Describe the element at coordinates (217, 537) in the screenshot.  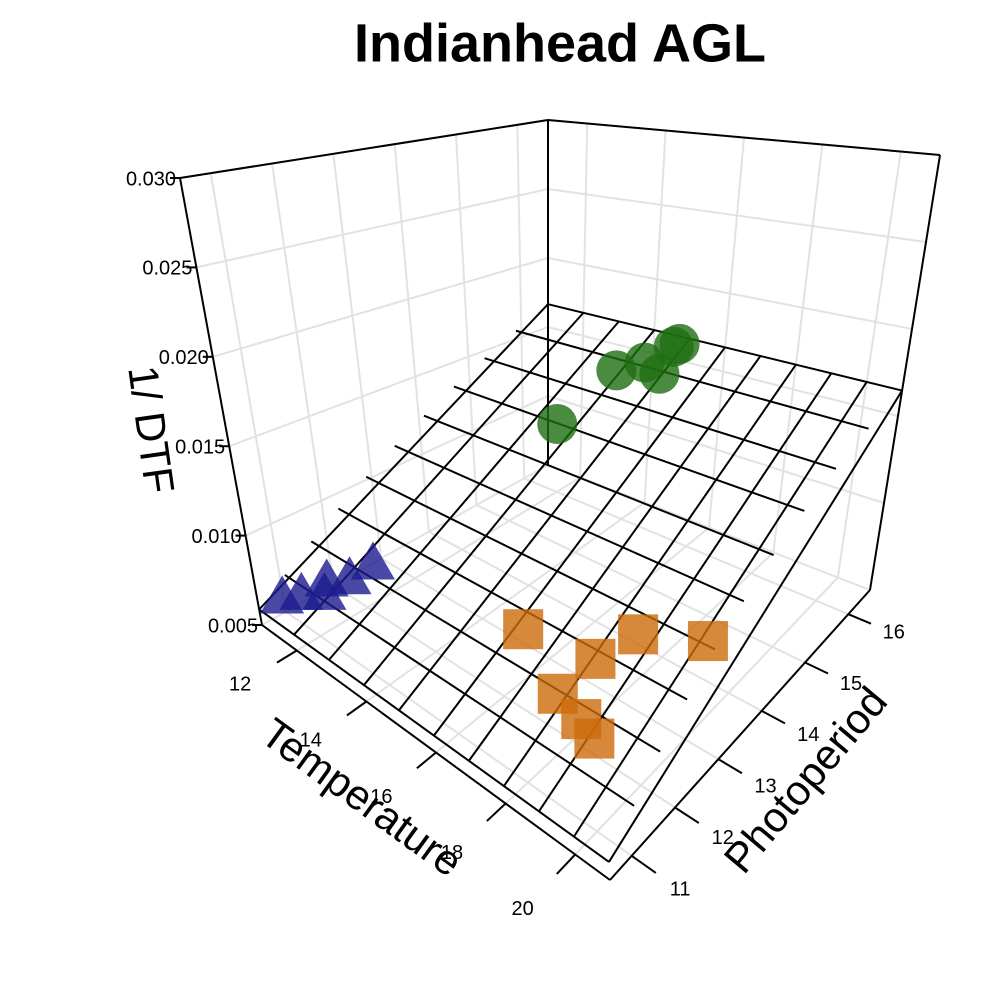
I see `z-tick-label: 0.010` at that location.